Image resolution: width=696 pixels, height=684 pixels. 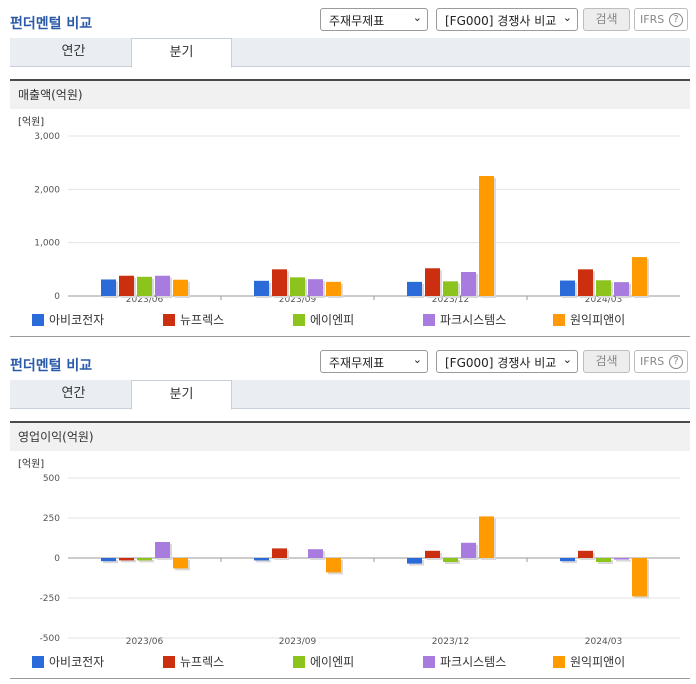 What do you see at coordinates (57, 559) in the screenshot?
I see `y-tick-label: 0` at bounding box center [57, 559].